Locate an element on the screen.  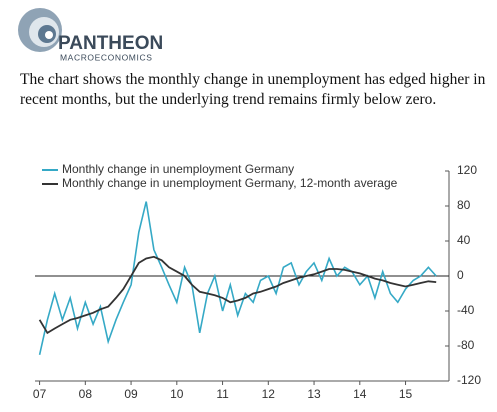
y-tick-label: -40 is located at coordinates (466, 310).